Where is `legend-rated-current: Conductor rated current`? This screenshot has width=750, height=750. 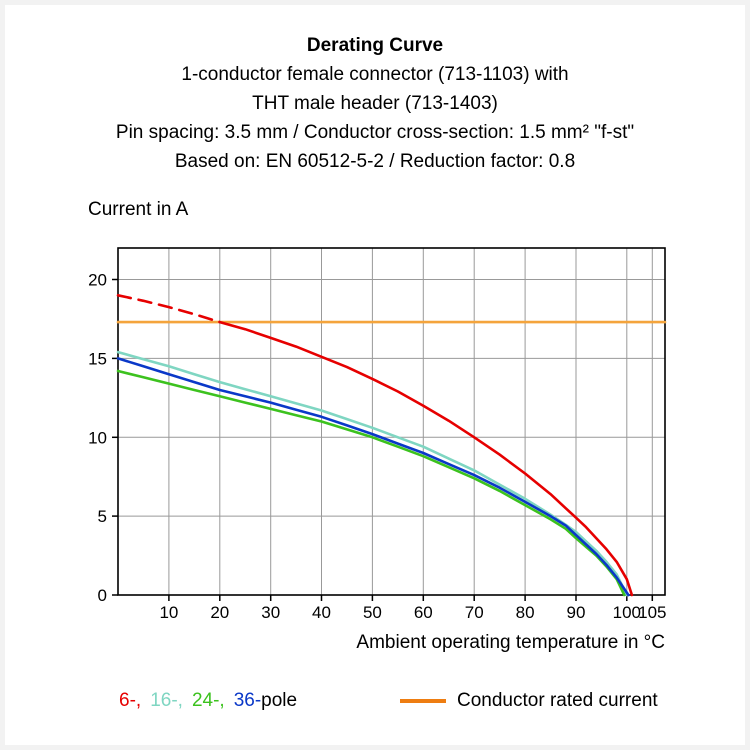
legend-rated-current: Conductor rated current is located at coordinates (529, 701).